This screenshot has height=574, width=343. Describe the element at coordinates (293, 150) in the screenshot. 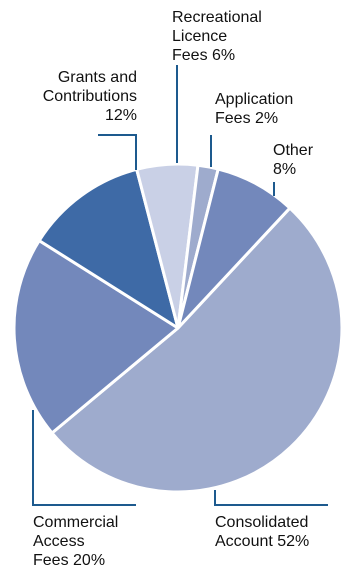

I see `label-other-line-1: Other` at that location.